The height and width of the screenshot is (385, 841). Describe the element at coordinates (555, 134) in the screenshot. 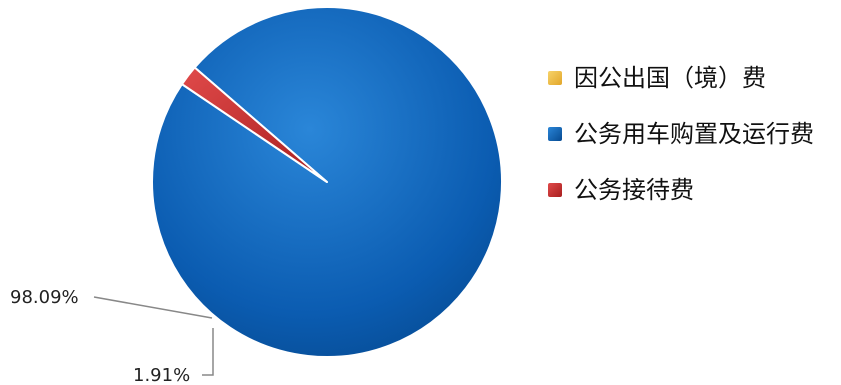

I see `legend-swatch-blue` at that location.